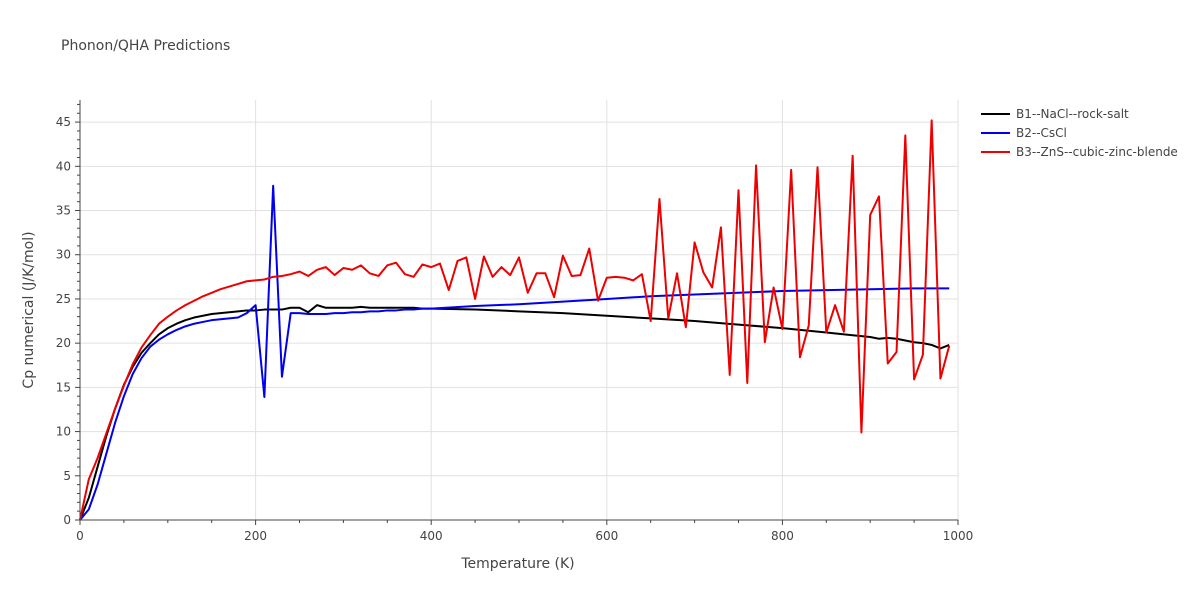  I want to click on y-tick-label-9: 45, so click(63, 122).